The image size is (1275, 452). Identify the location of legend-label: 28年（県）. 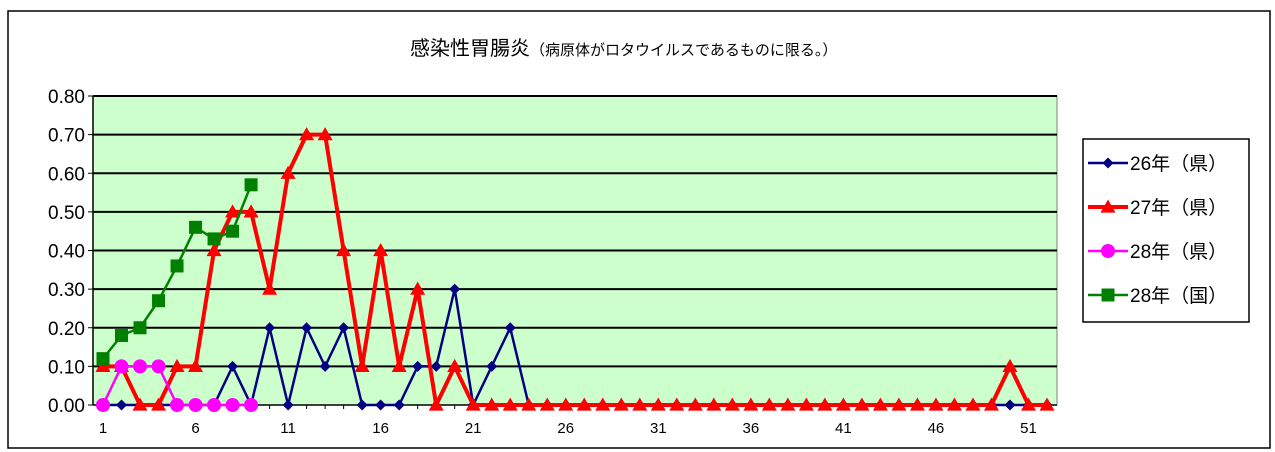
(1178, 252).